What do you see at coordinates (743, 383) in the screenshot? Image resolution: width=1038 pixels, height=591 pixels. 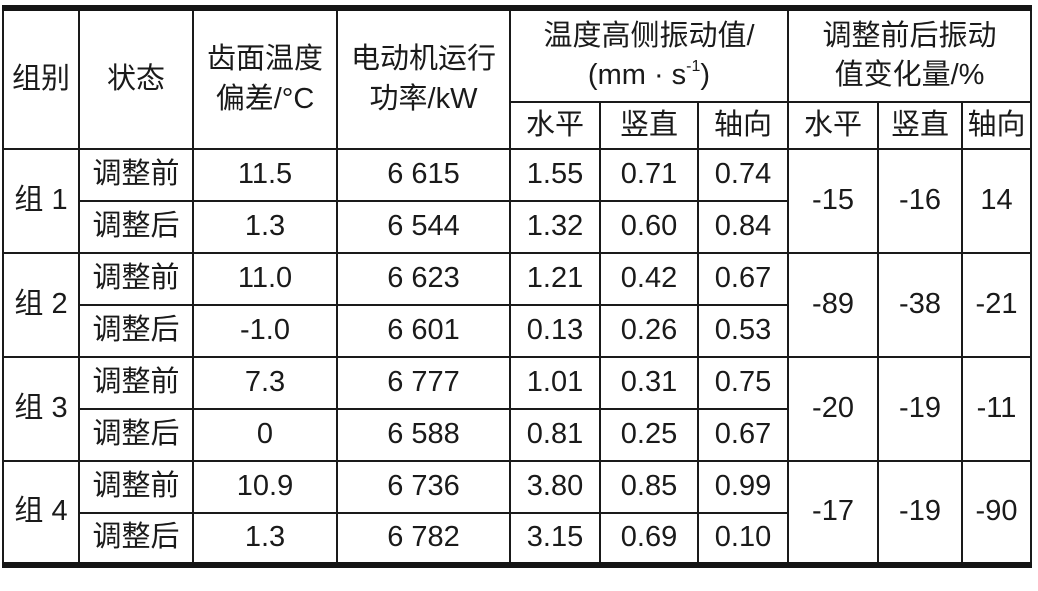 I see `vib-a-cell: 0.75` at bounding box center [743, 383].